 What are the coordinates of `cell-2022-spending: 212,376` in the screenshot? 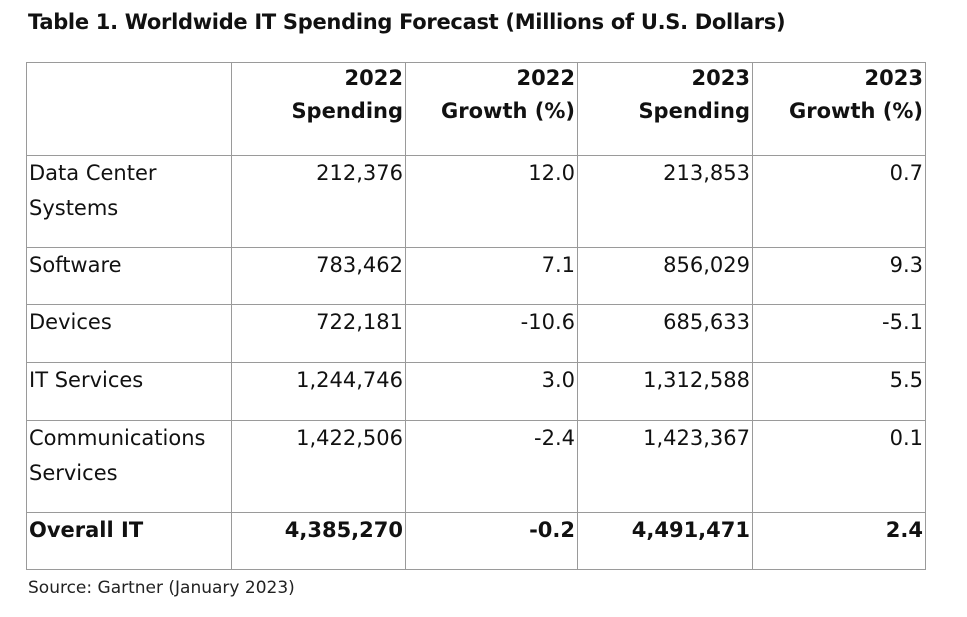 It's located at (318, 201).